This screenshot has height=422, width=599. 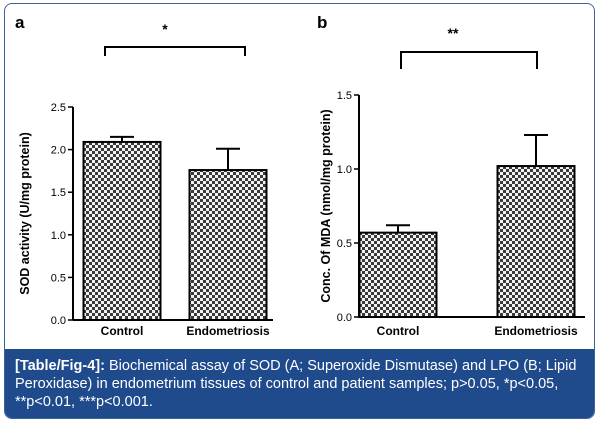 What do you see at coordinates (58, 108) in the screenshot?
I see `y-tick-label: 2.5` at bounding box center [58, 108].